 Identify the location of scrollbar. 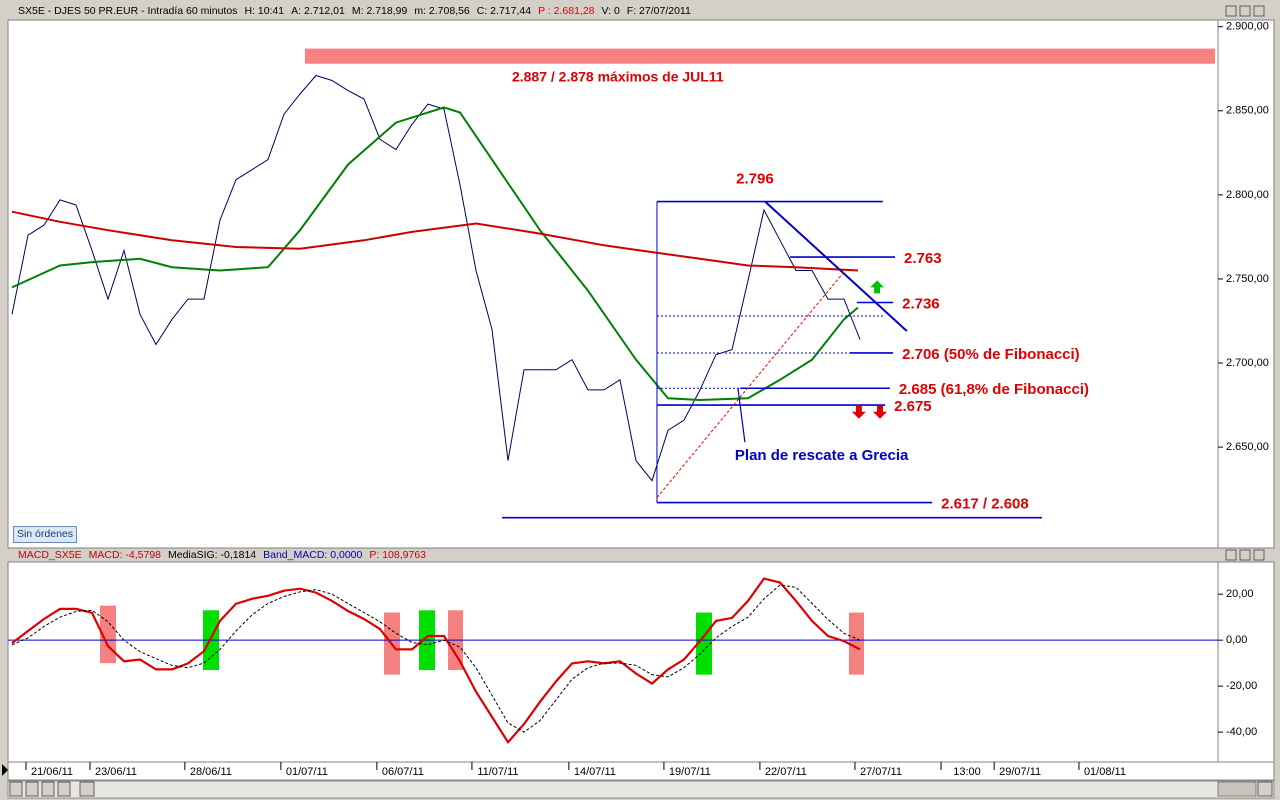
(641, 789).